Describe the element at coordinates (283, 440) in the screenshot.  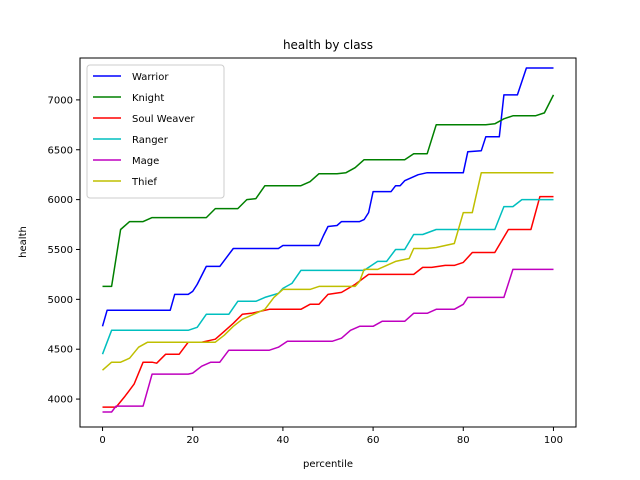
I see `x-tick-label: 40` at that location.